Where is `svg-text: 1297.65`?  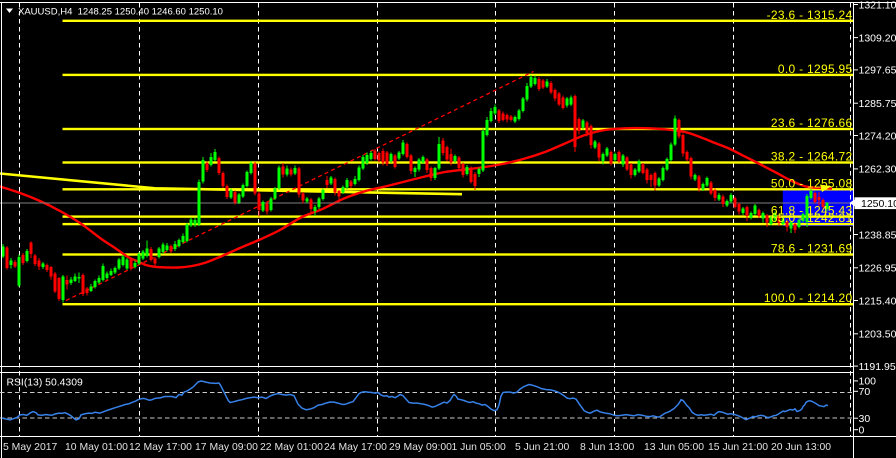
svg-text: 1297.65 is located at coordinates (877, 71).